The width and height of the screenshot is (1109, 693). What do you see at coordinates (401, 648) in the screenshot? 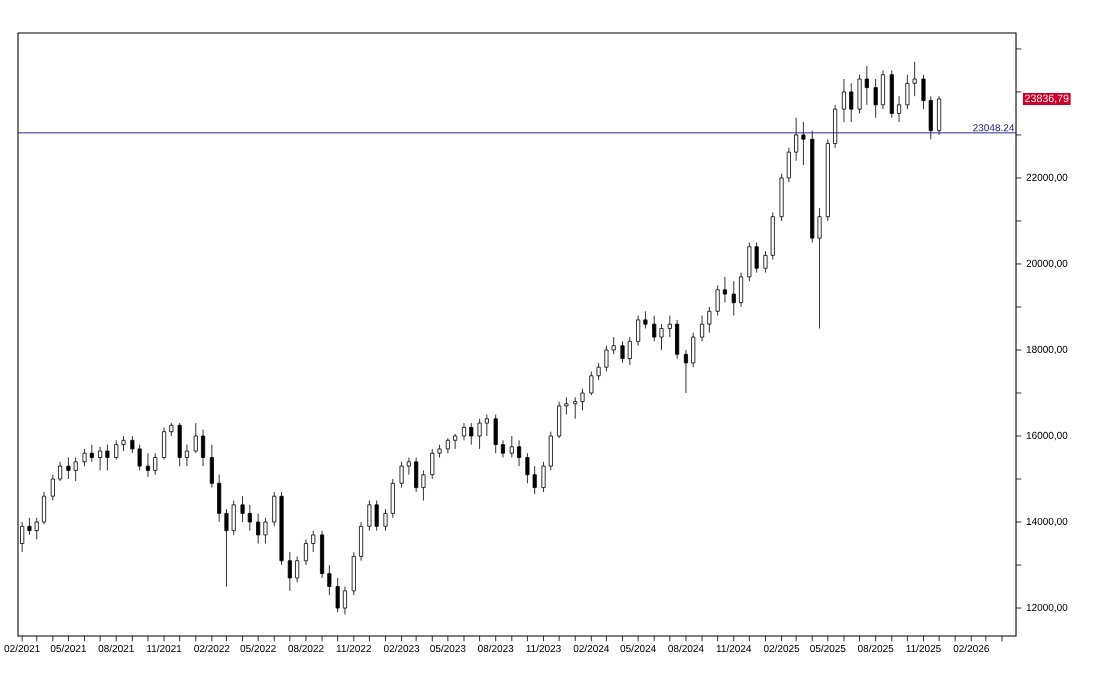
I see `x-tick-label: 02/2023` at bounding box center [401, 648].